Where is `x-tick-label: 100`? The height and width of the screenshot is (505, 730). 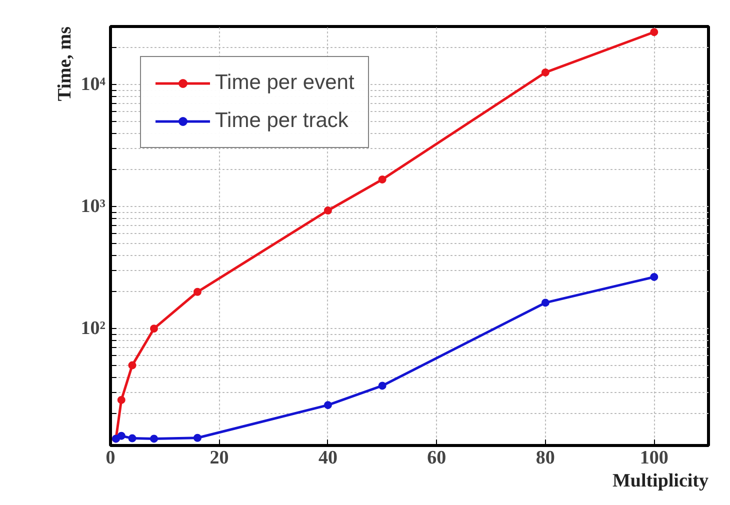
x-tick-label: 100 is located at coordinates (654, 458).